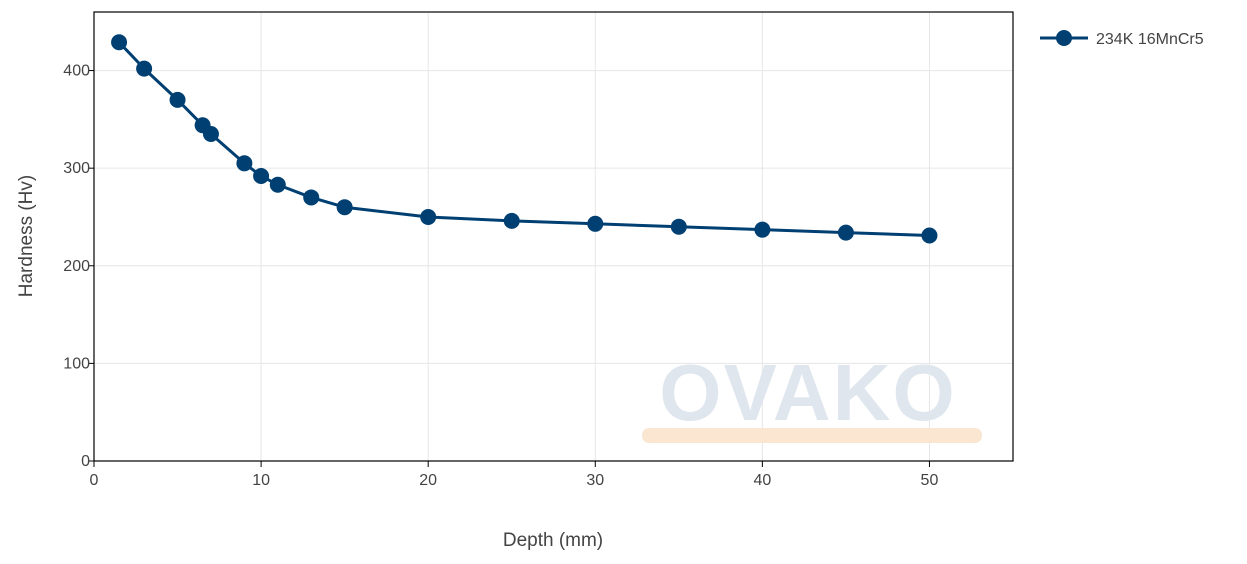  Describe the element at coordinates (553, 540) in the screenshot. I see `x-axis-title: Depth (mm)` at that location.